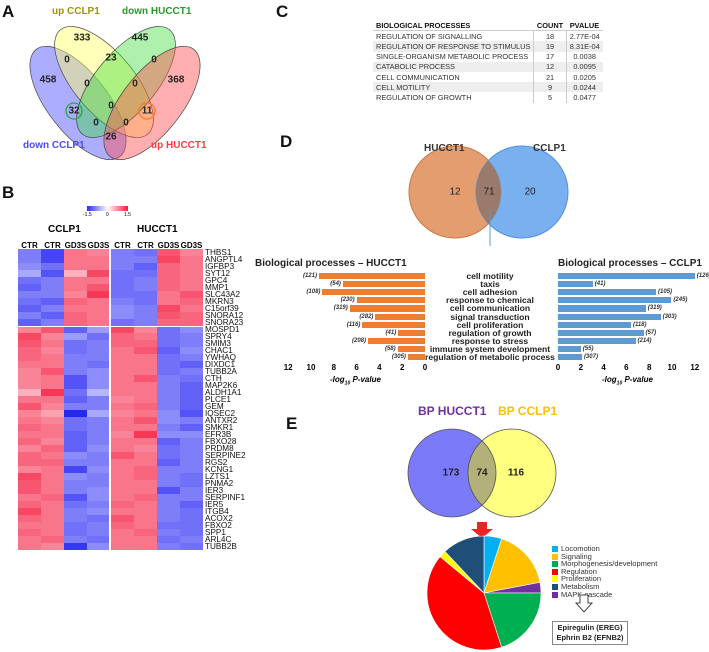 This screenshot has width=709, height=652. I want to click on venn-d-count: 20, so click(530, 192).